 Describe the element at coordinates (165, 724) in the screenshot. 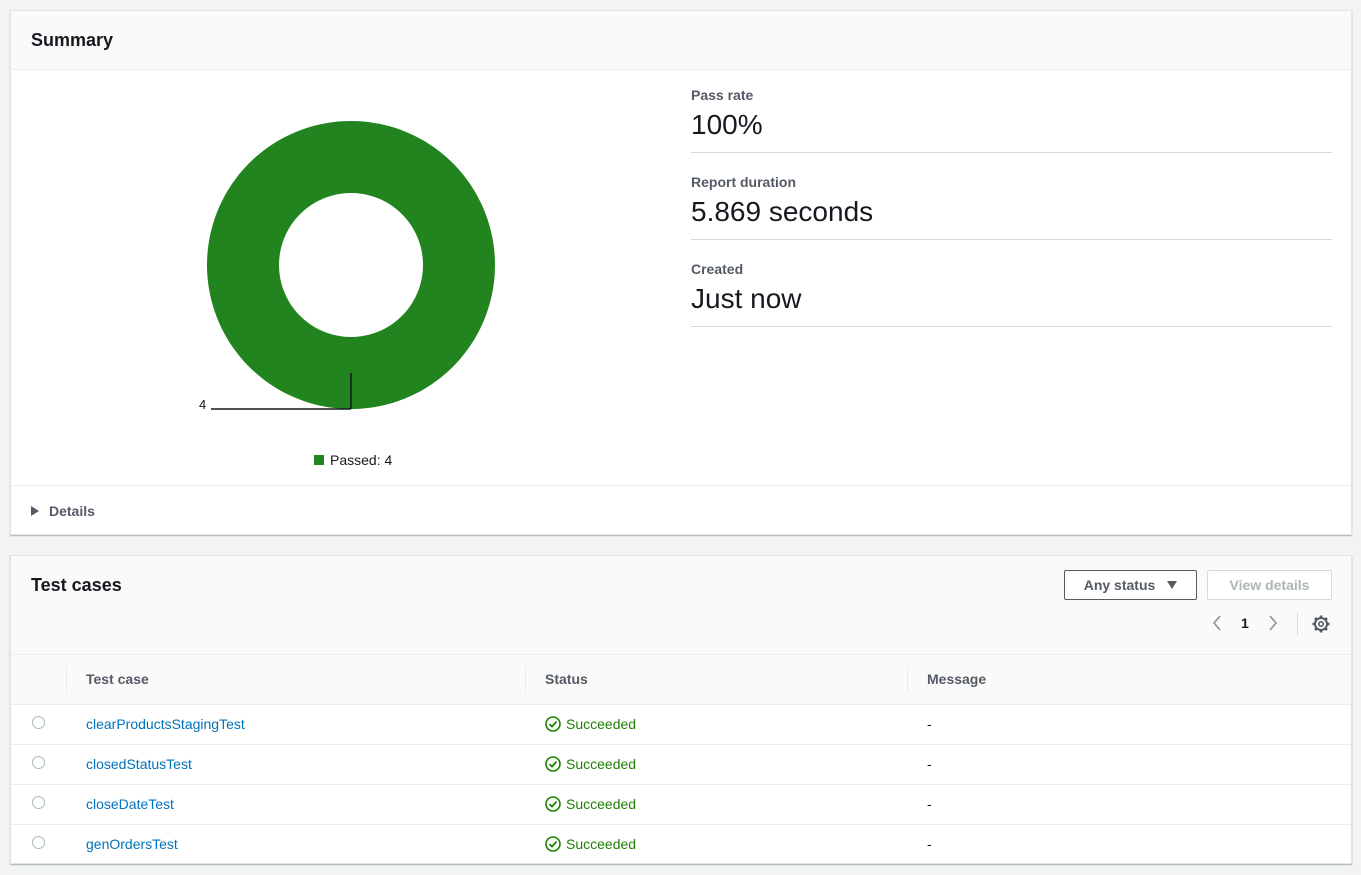

I see `test-case-link: clearProductsStagingTest` at that location.